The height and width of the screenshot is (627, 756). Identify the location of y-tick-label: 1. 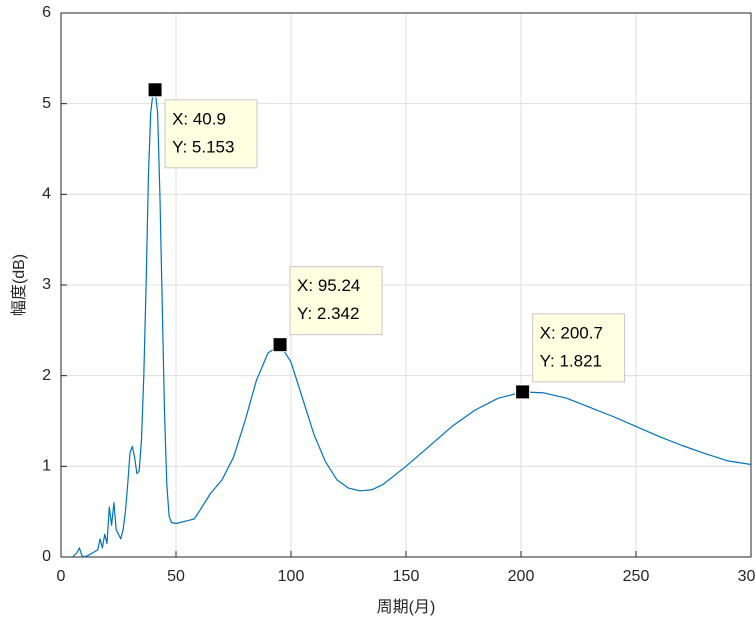
(46, 466).